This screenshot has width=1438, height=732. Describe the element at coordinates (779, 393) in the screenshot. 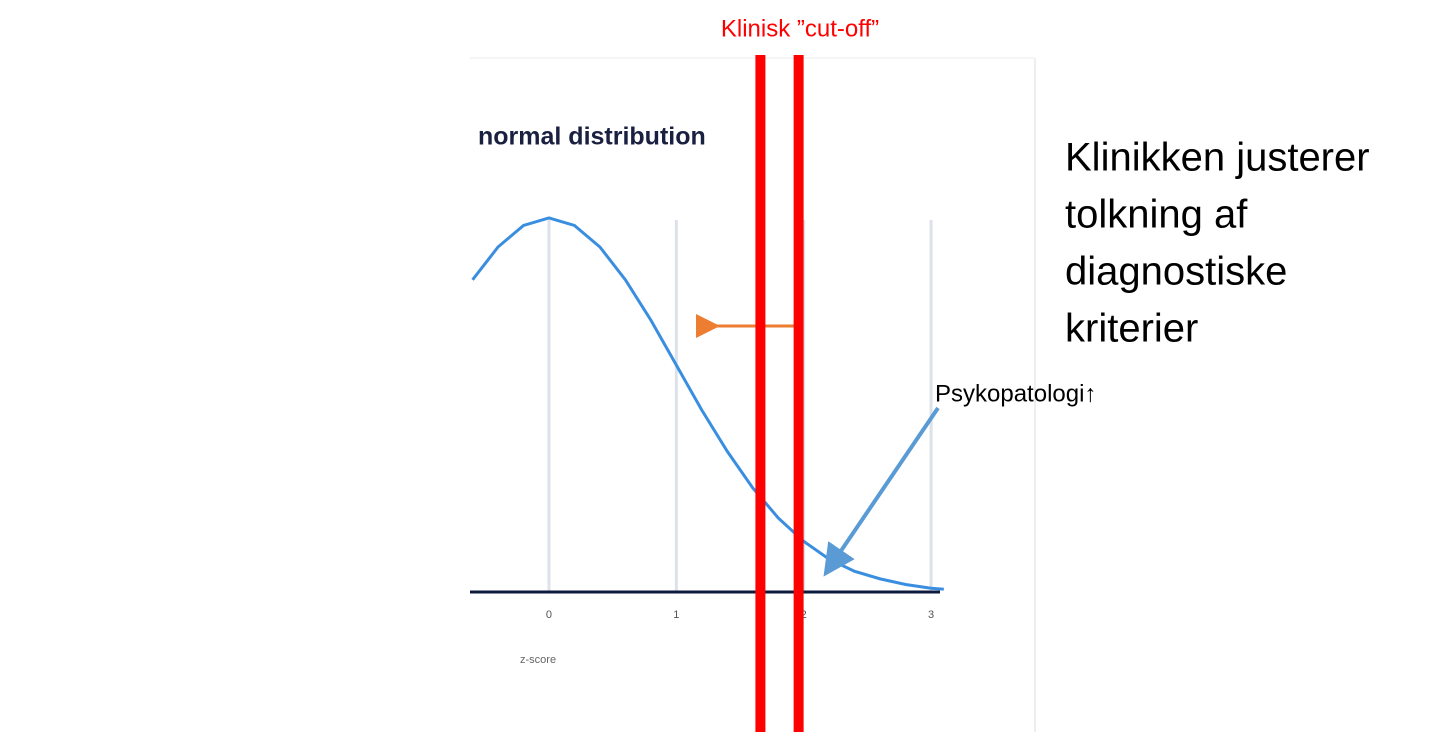

I see `cutoffs` at that location.